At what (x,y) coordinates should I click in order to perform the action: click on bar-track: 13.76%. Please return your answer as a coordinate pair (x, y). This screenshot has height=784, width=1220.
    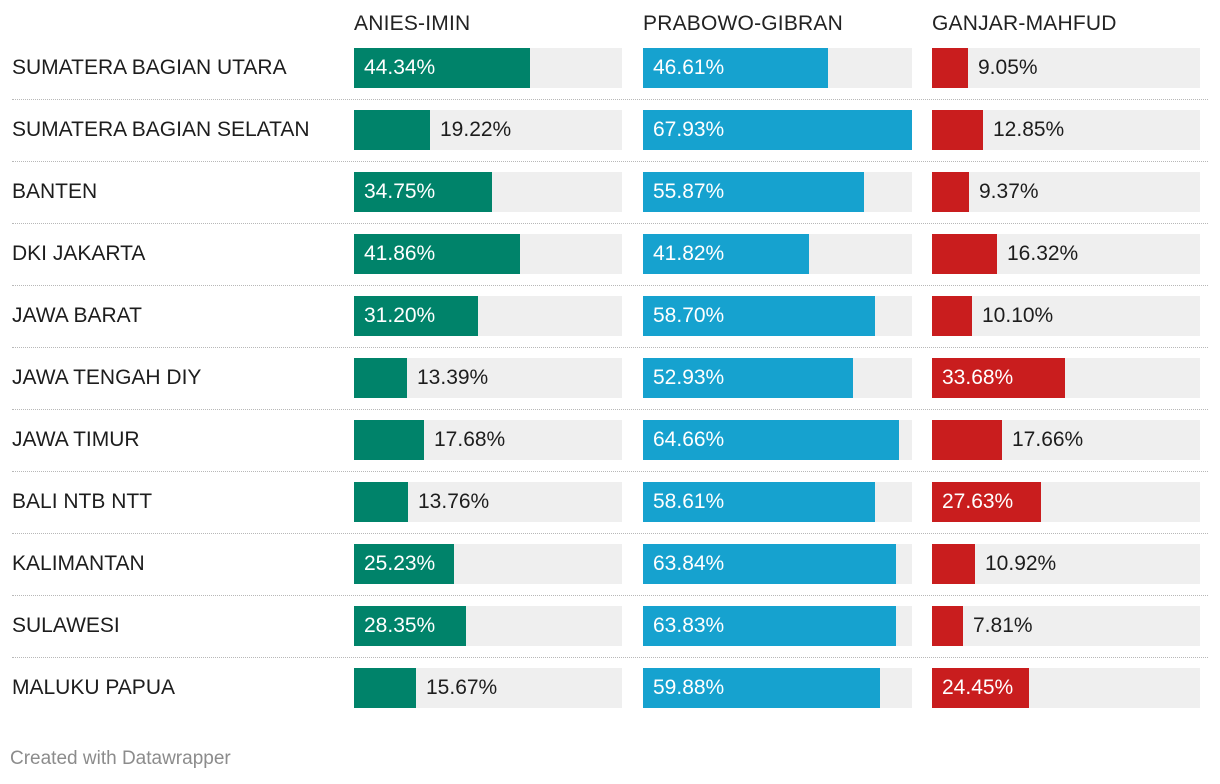
    Looking at the image, I should click on (488, 502).